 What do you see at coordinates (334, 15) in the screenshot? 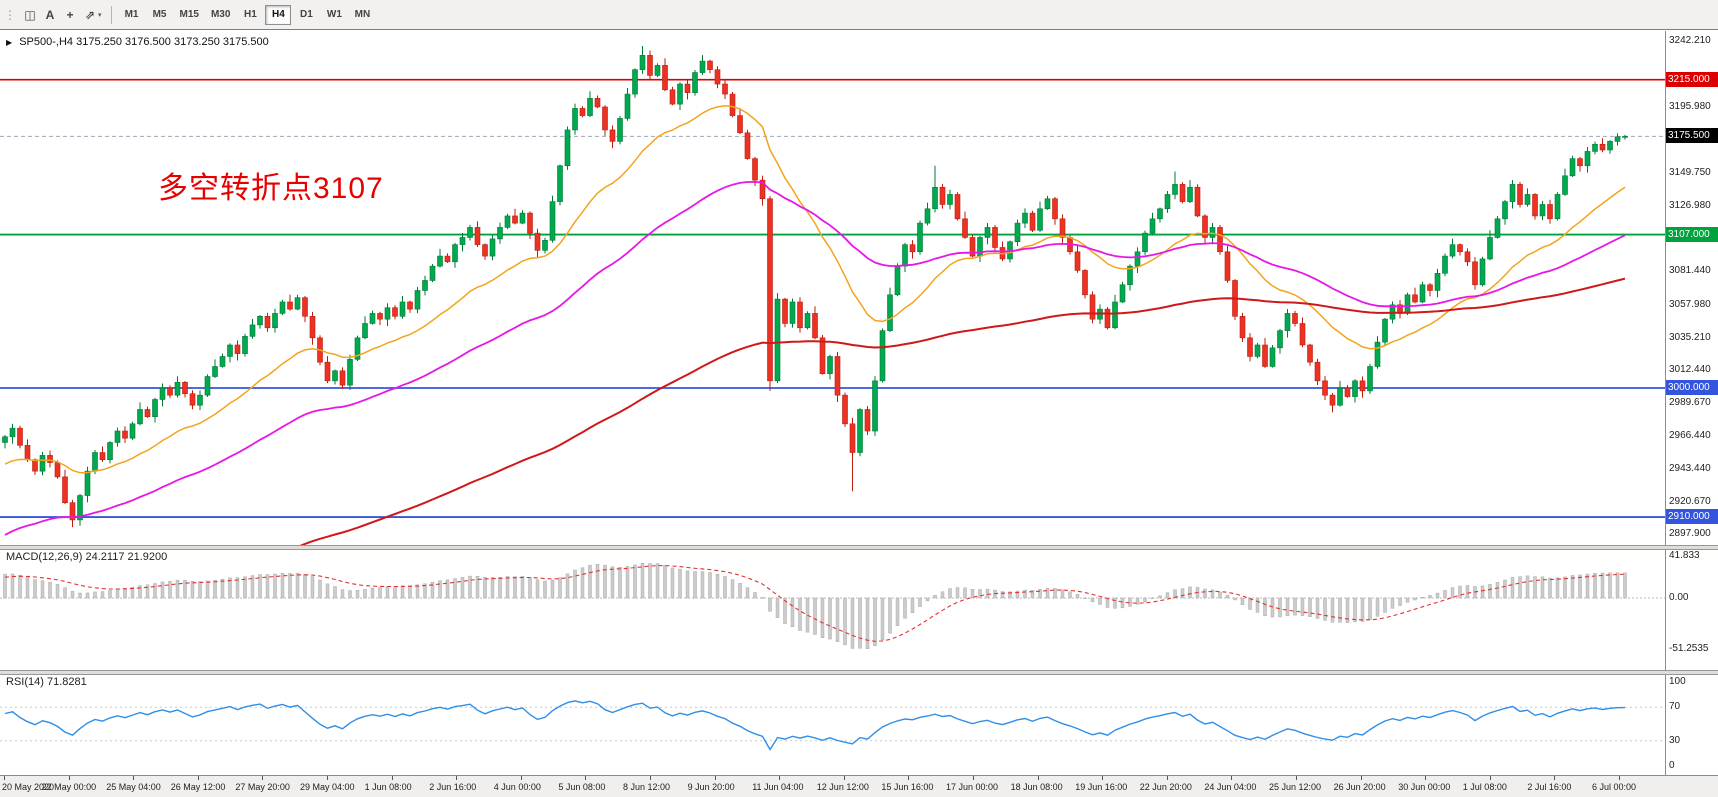
I see `timeframe-button-W1: W1` at bounding box center [334, 15].